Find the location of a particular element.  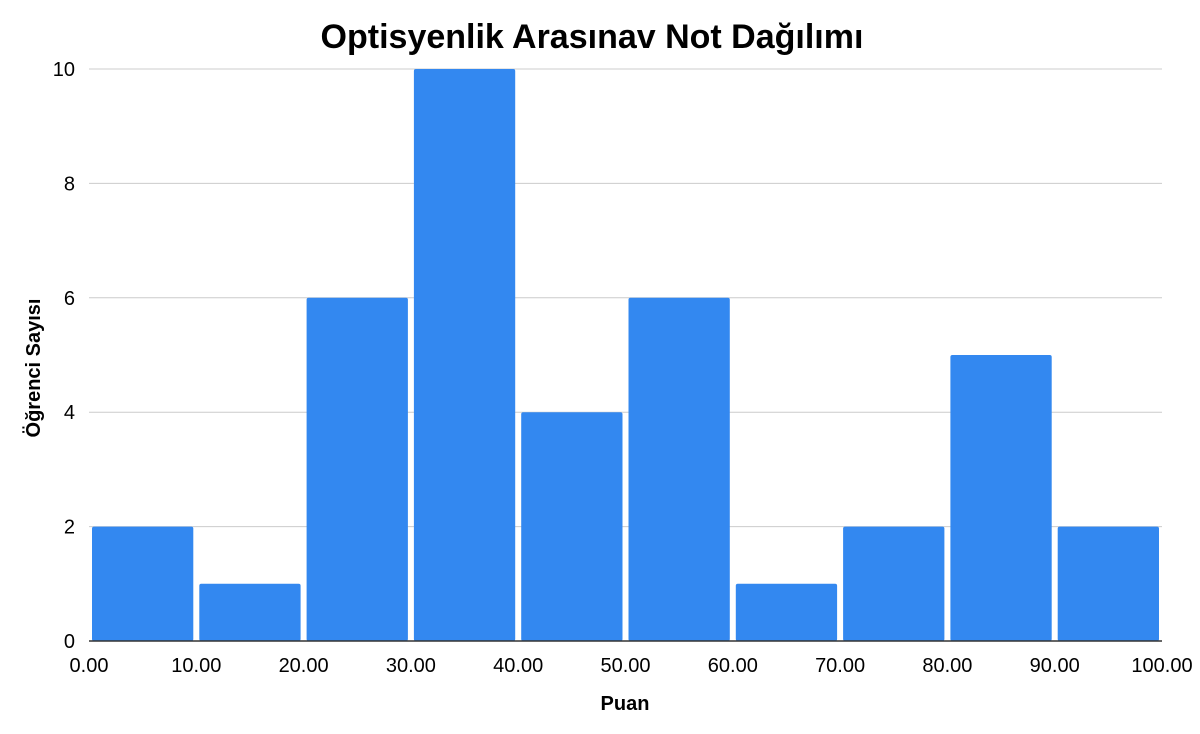

x-tick-label: 80.00 is located at coordinates (947, 666).